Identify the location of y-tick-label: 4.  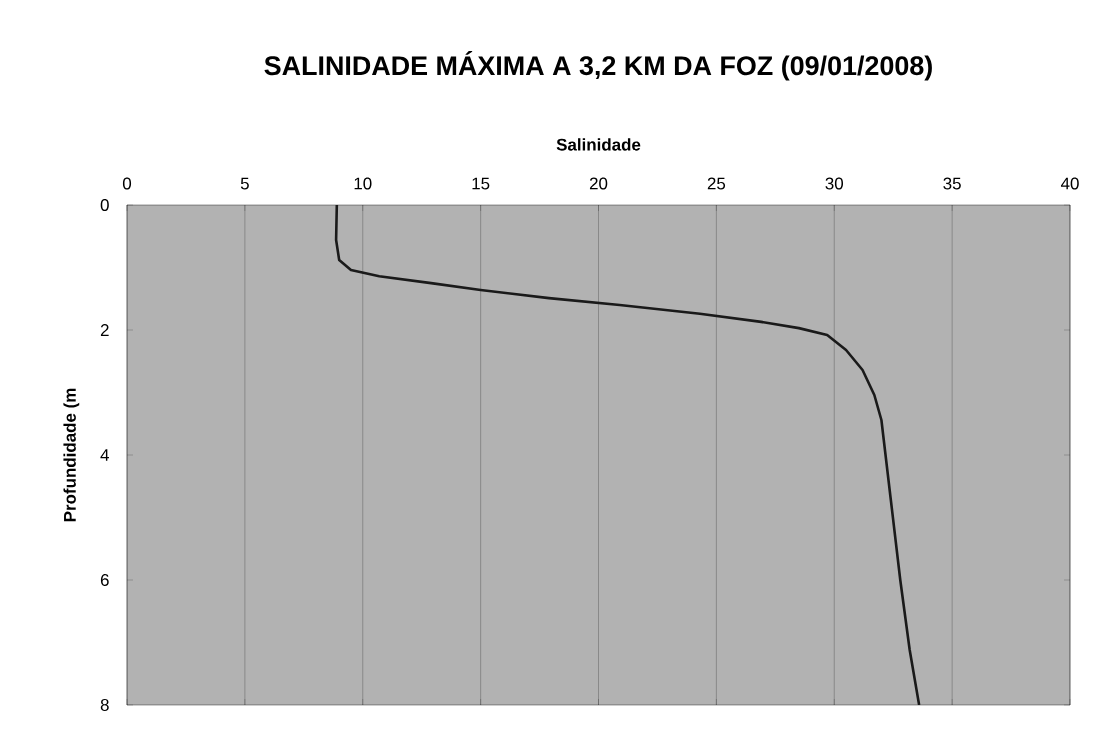
(104, 455).